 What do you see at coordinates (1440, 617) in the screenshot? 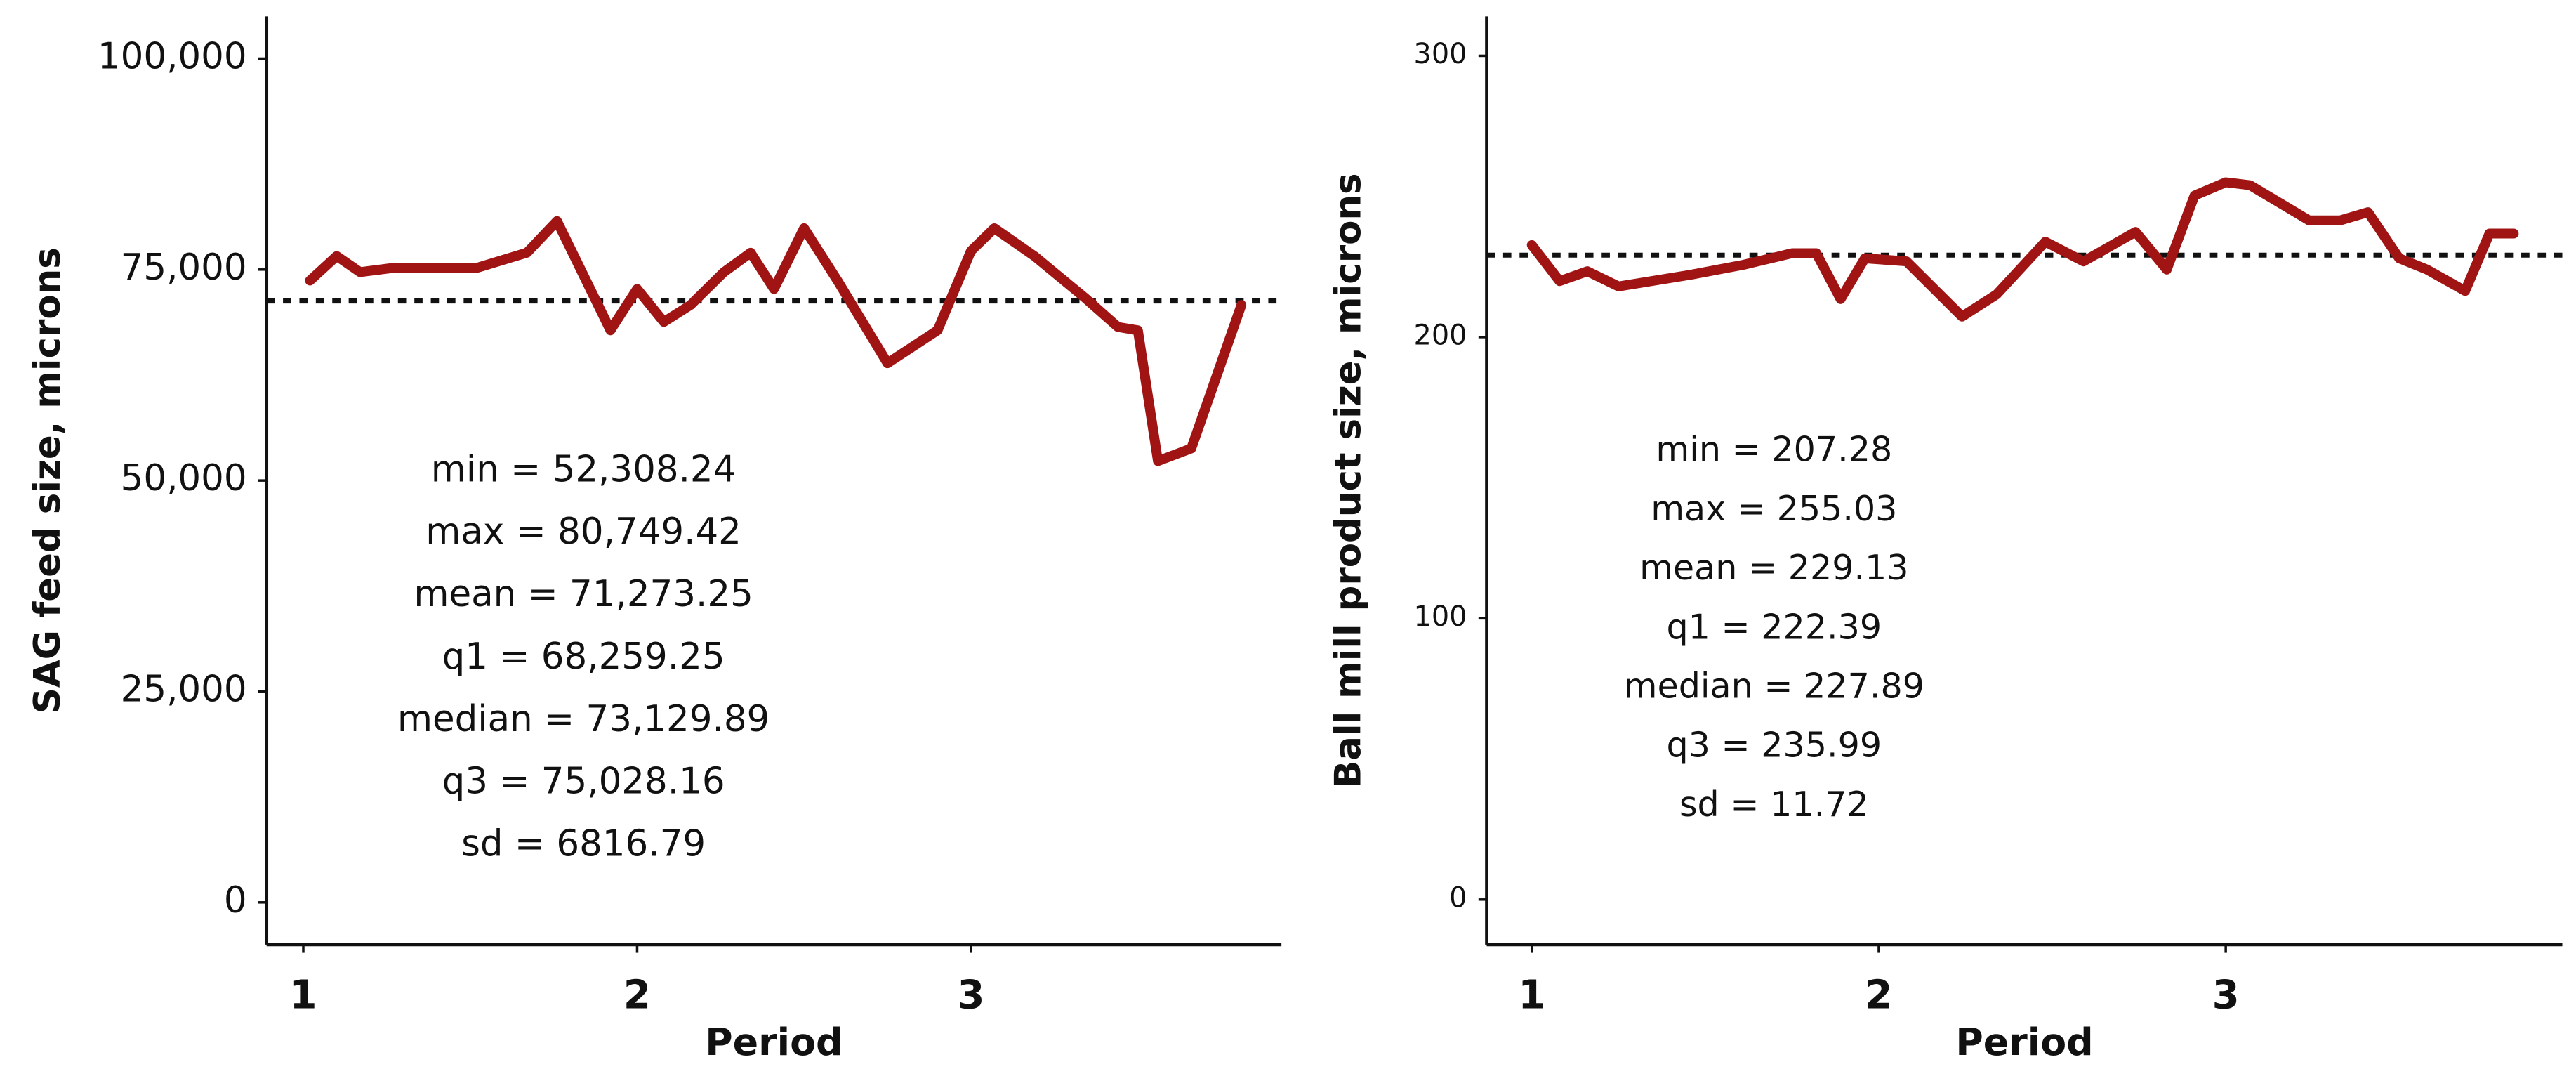
I see `y-tick-label: 100` at bounding box center [1440, 617].